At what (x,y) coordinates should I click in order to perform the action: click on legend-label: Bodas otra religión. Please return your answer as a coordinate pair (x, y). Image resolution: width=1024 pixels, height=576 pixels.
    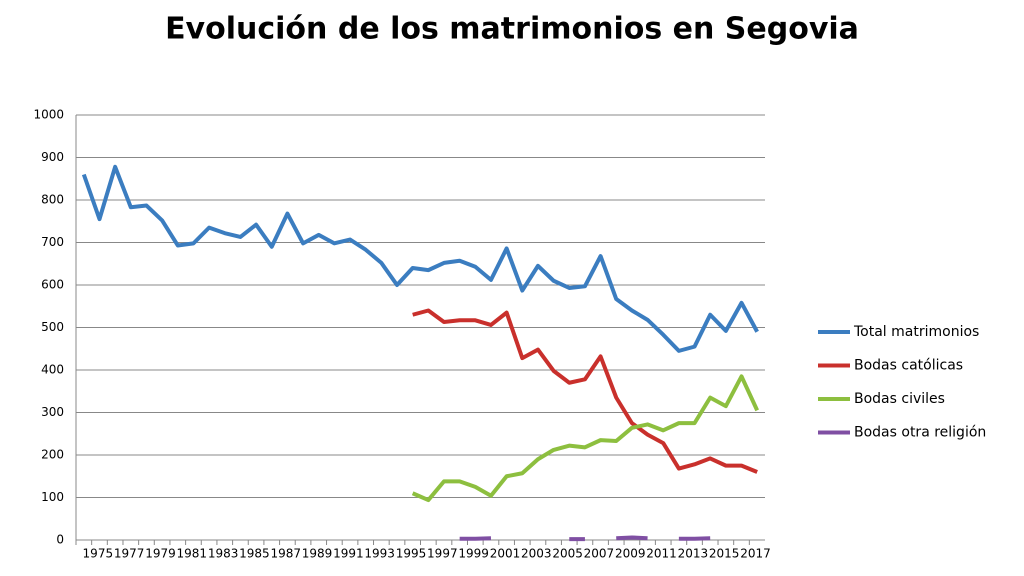
    Looking at the image, I should click on (920, 433).